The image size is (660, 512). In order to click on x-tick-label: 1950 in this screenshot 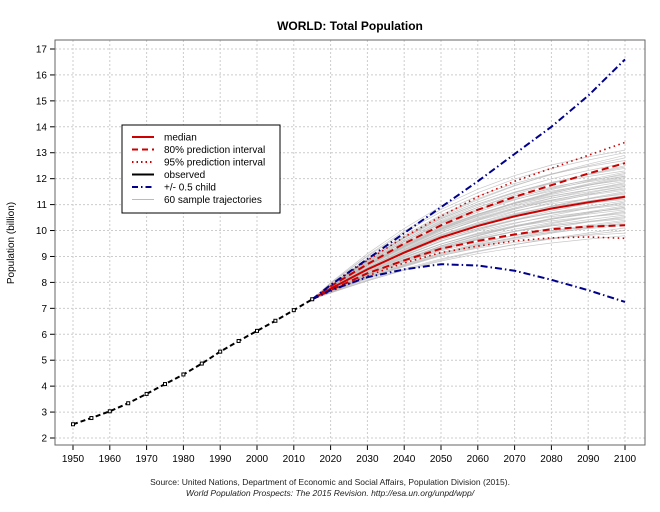, I will do `click(73, 459)`.